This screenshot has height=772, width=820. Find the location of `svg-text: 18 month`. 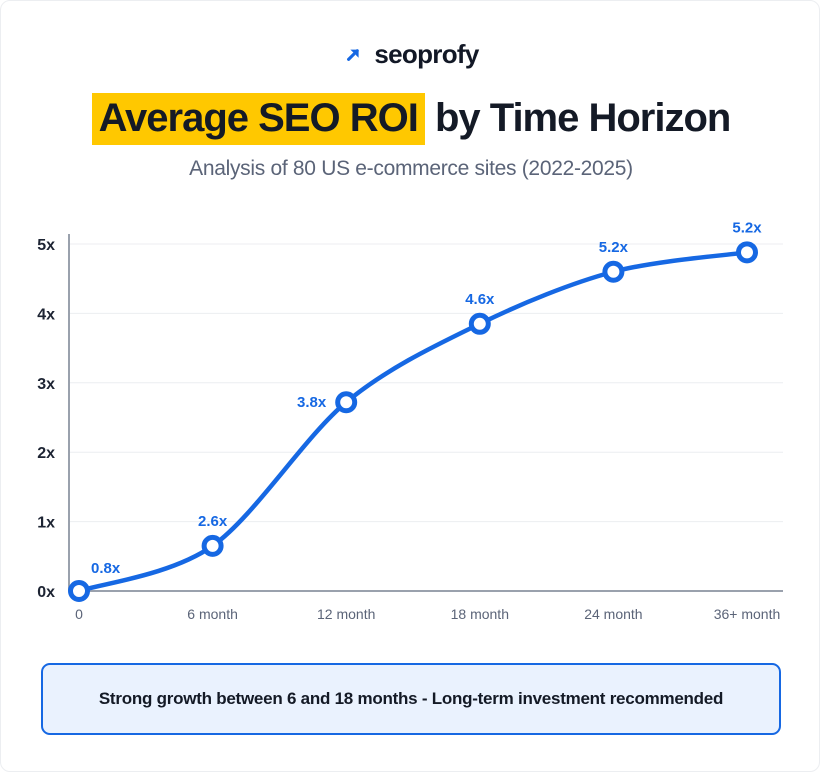

svg-text: 18 month is located at coordinates (480, 614).